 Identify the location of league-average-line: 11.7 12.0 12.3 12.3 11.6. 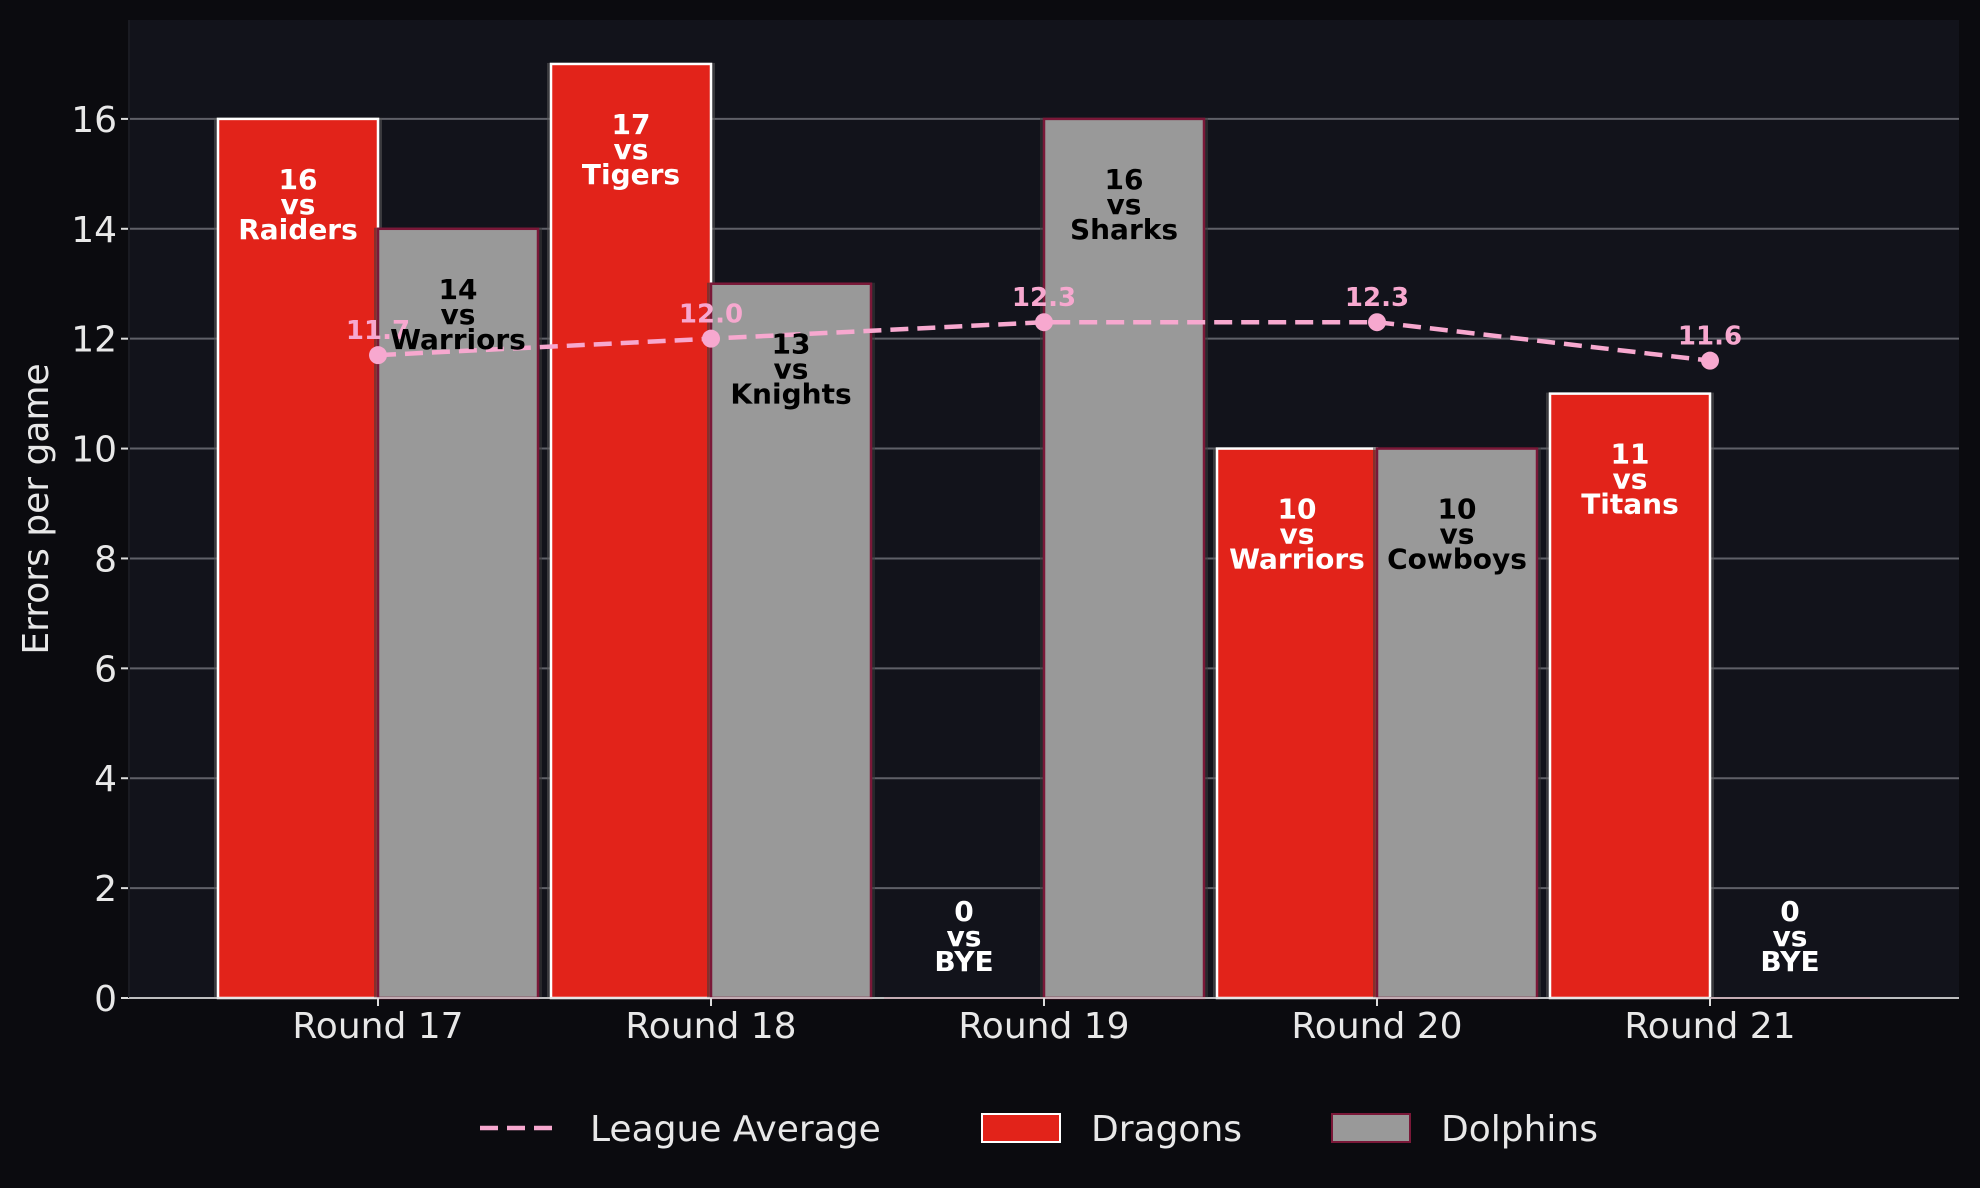
(1044, 326).